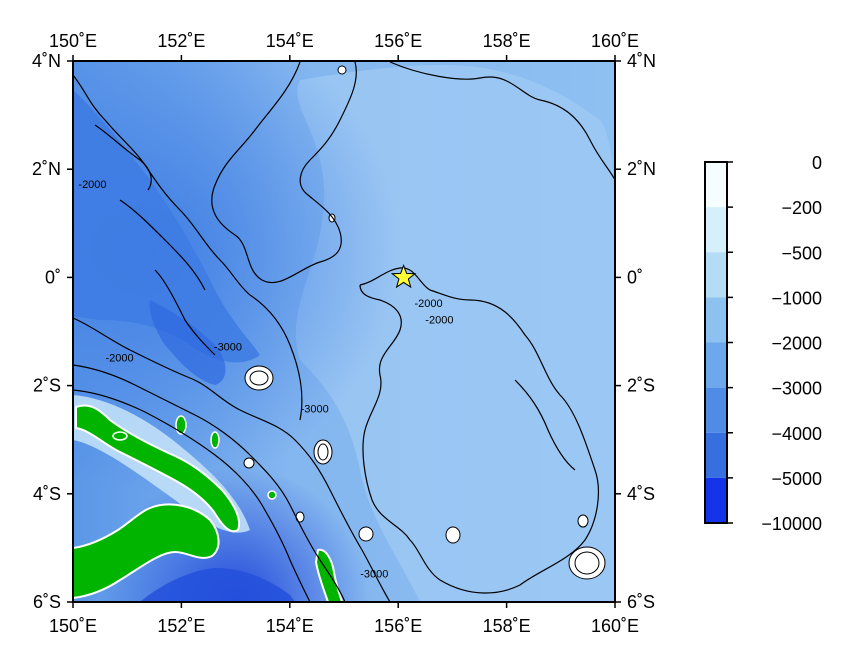 The height and width of the screenshot is (670, 860). What do you see at coordinates (615, 41) in the screenshot?
I see `lon-tick-label-top: 160˚E` at bounding box center [615, 41].